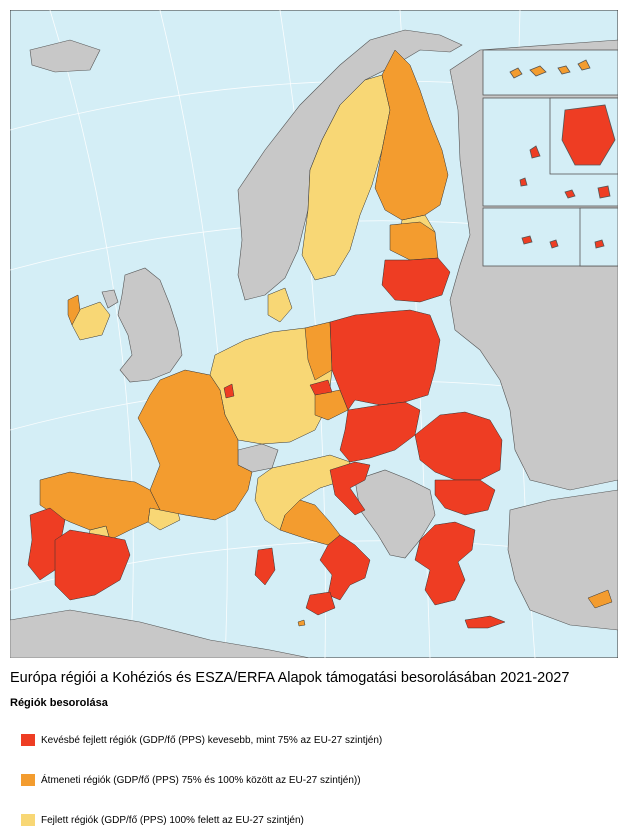  I want to click on sweden, so click(346, 177).